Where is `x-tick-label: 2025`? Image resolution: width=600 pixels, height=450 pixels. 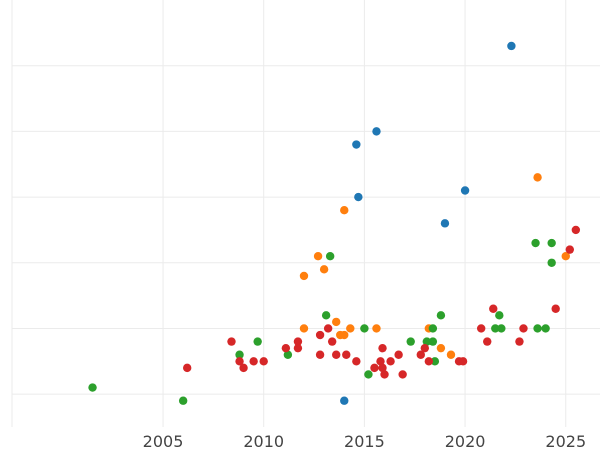 x-tick-label: 2025 is located at coordinates (565, 441).